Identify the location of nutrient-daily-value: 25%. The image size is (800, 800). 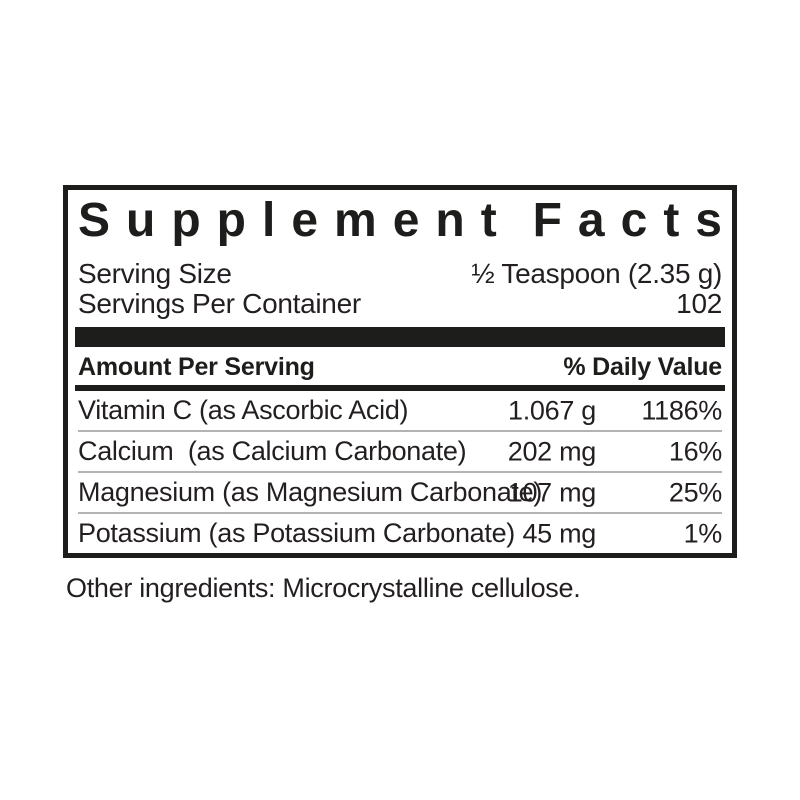
(695, 492).